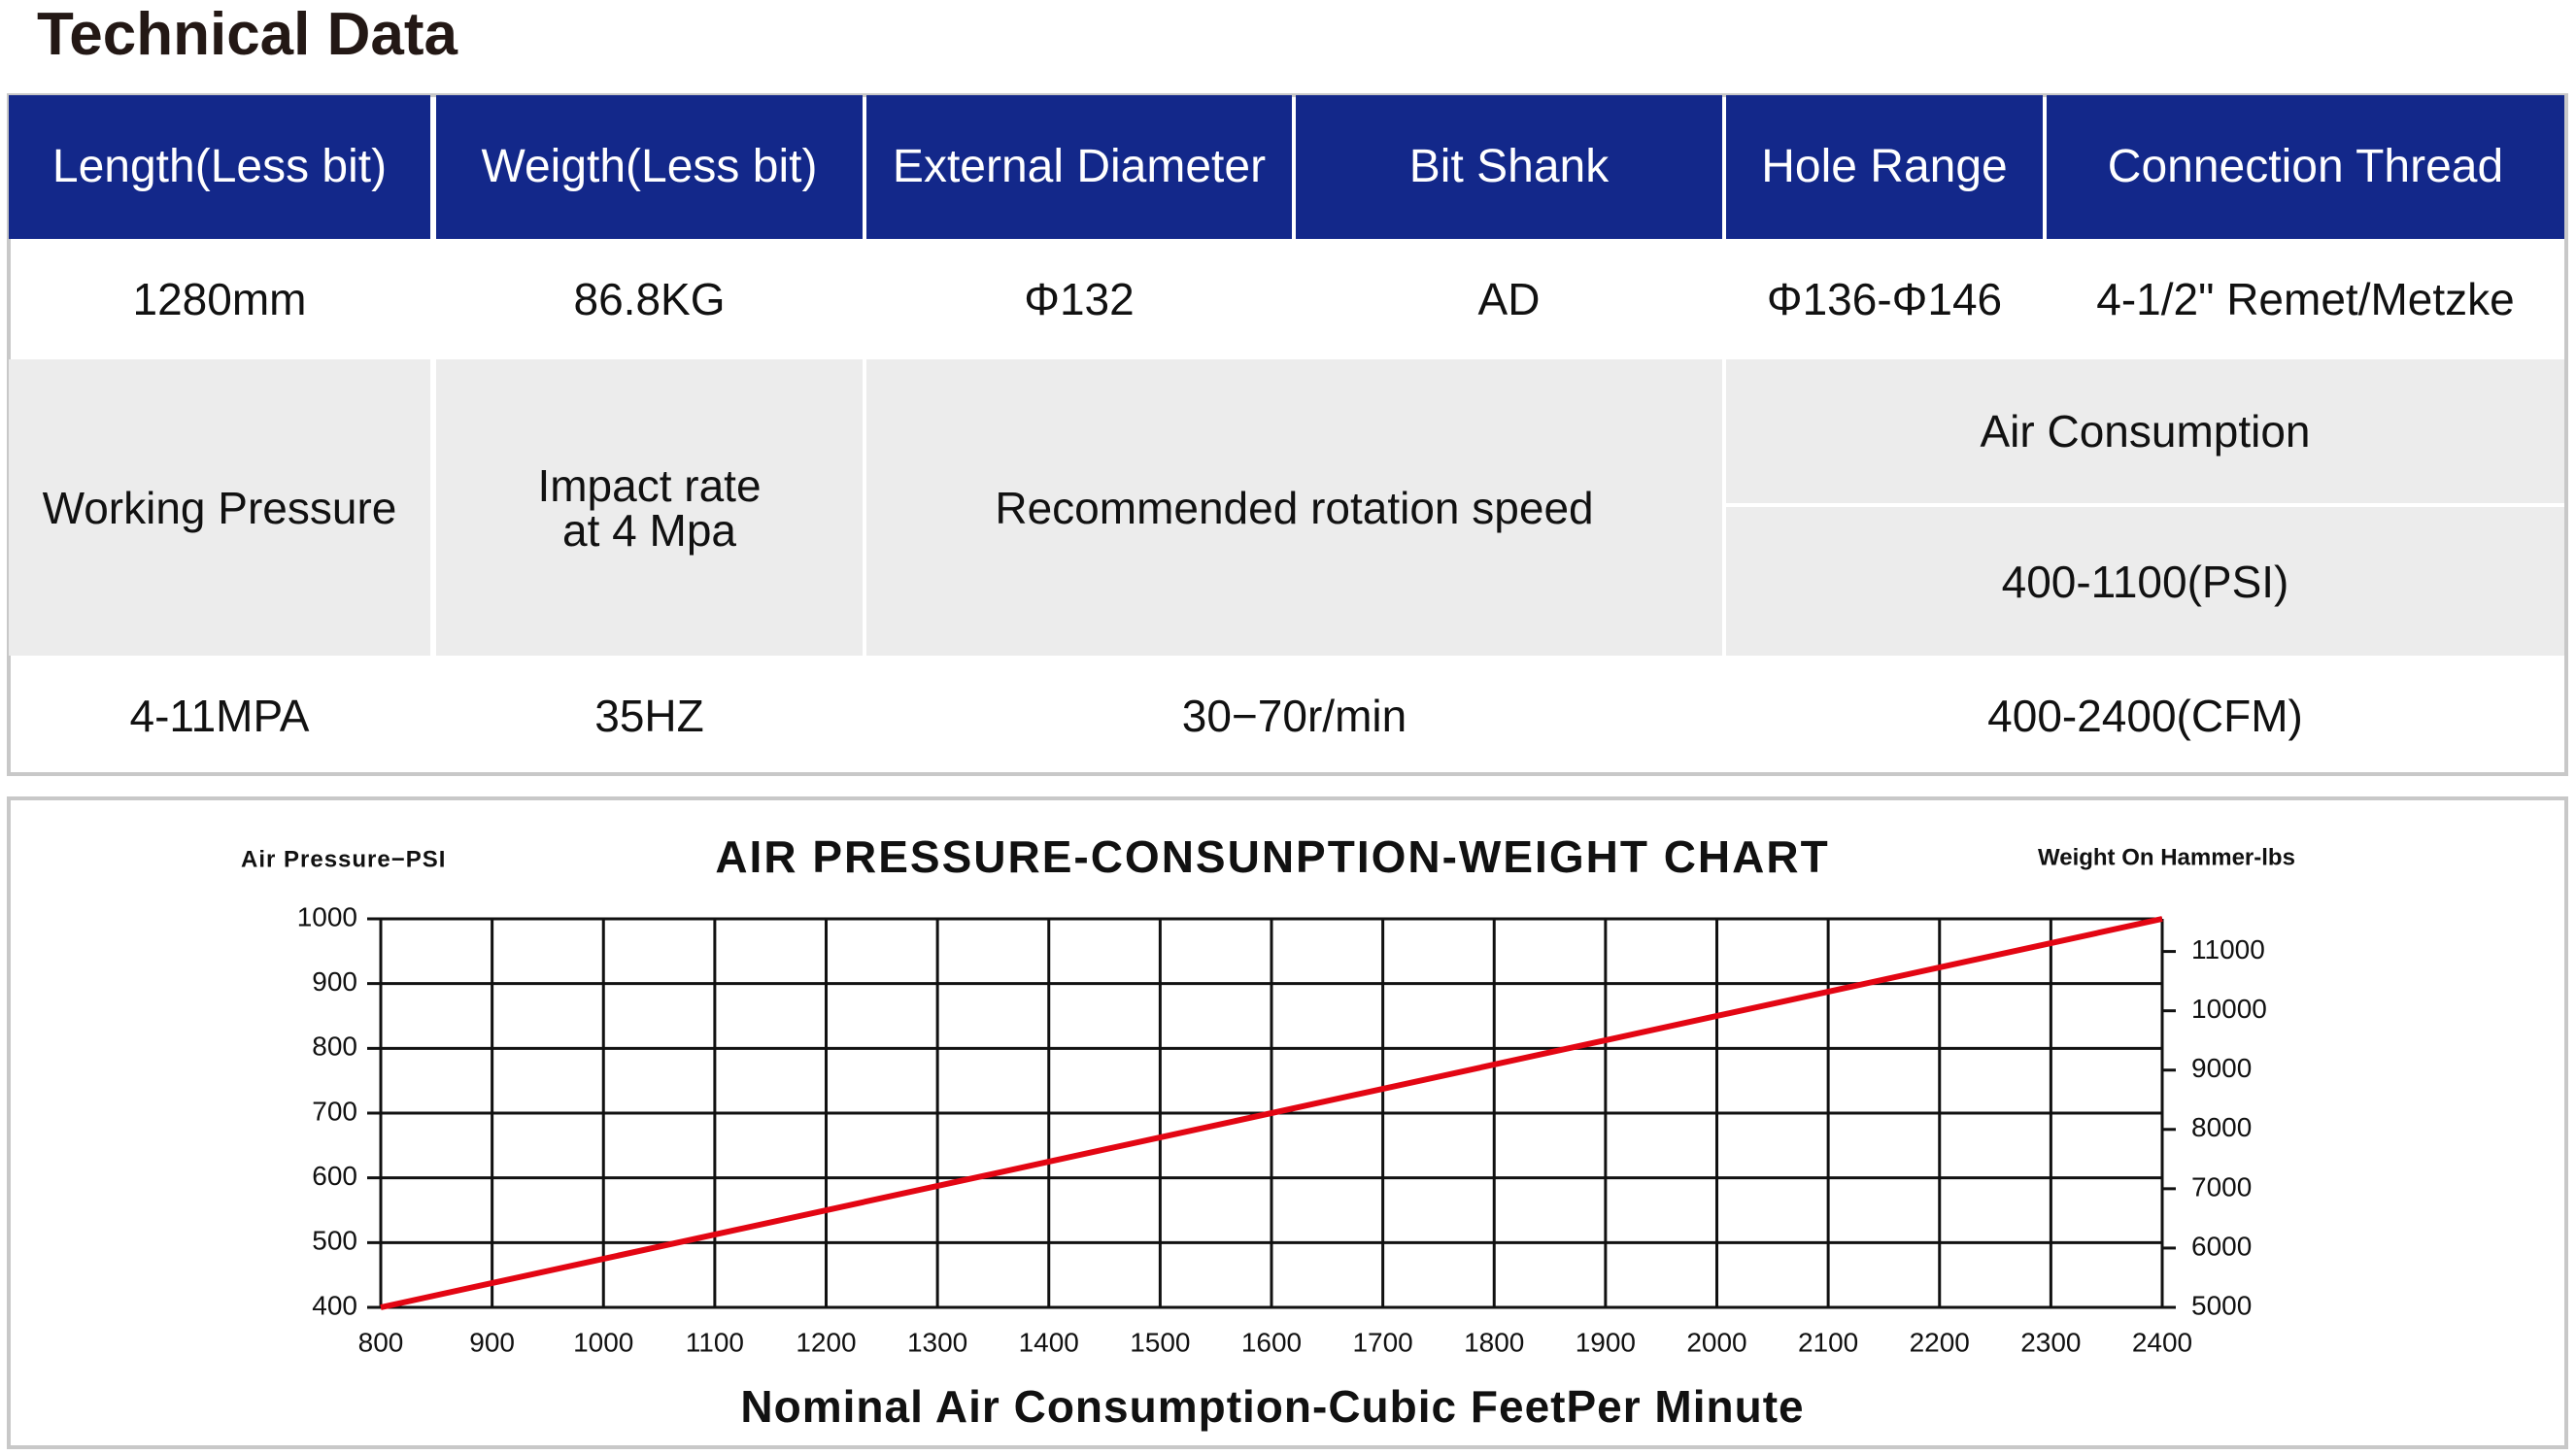 This screenshot has height=1455, width=2576. Describe the element at coordinates (826, 1342) in the screenshot. I see `x-tick-label: 1200` at that location.